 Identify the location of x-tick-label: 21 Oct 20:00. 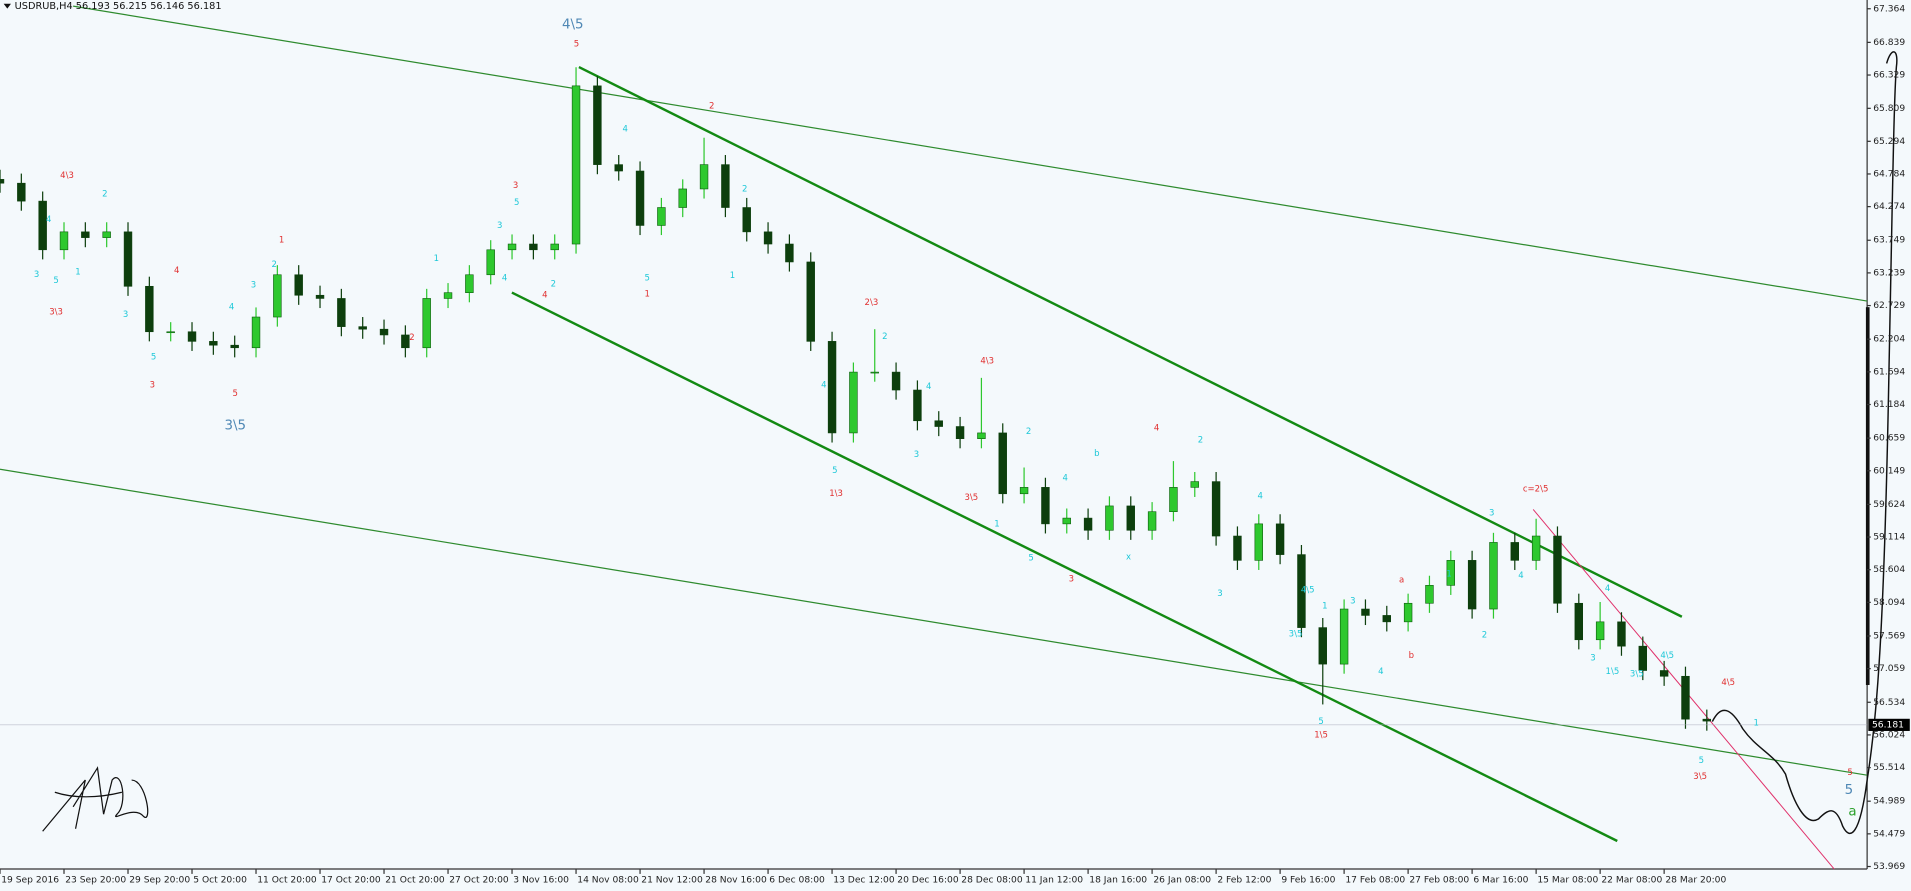
(415, 880).